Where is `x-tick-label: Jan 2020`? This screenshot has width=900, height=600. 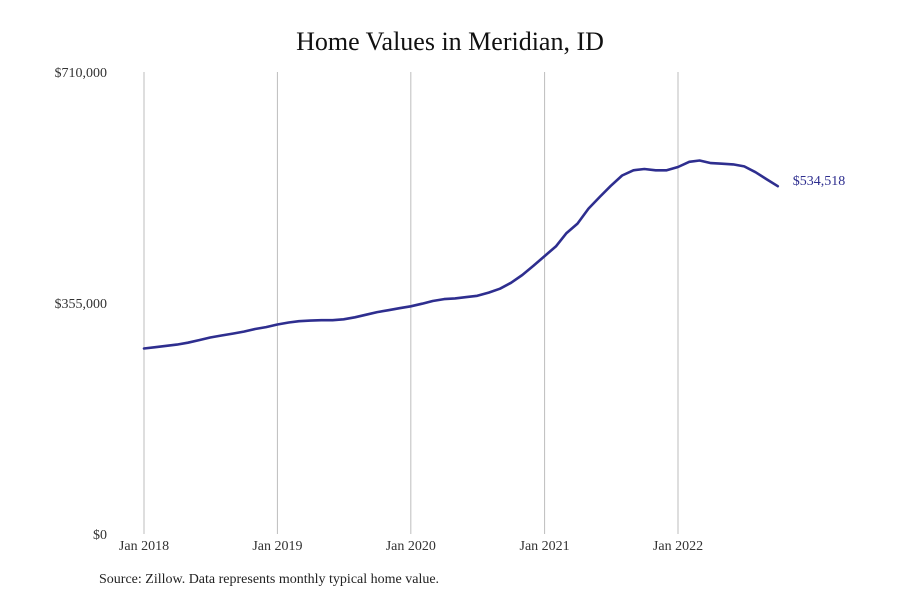
x-tick-label: Jan 2020 is located at coordinates (411, 546).